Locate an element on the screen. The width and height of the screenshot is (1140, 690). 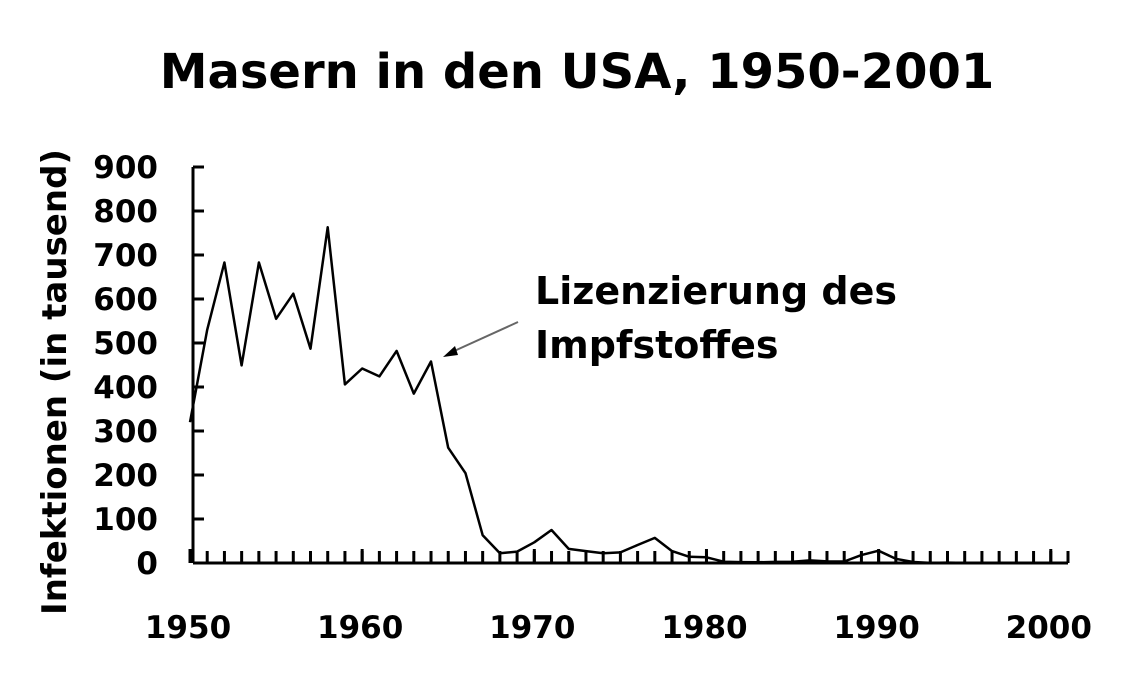
y-tick-label: 500 is located at coordinates (125, 344).